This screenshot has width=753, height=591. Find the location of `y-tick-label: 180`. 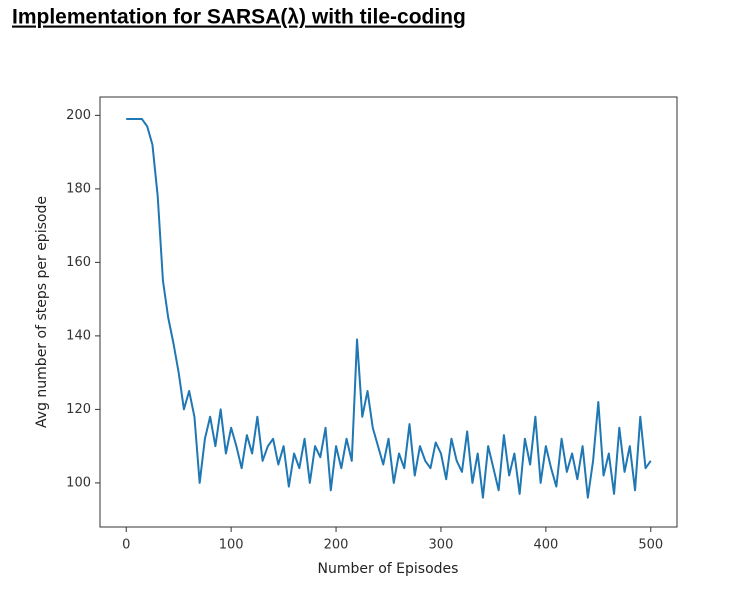

y-tick-label: 180 is located at coordinates (78, 188).